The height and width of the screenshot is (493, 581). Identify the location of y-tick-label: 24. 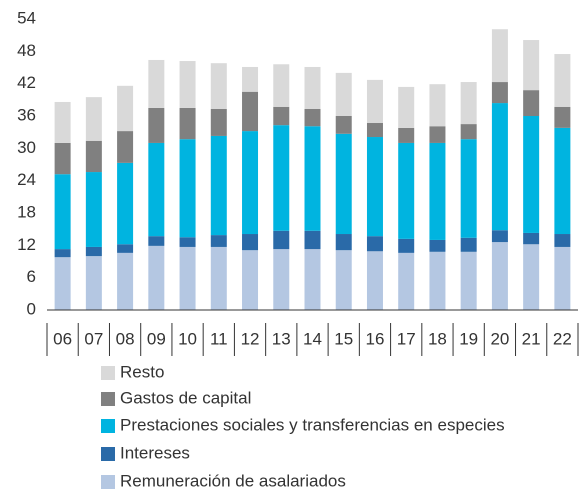
(26, 179).